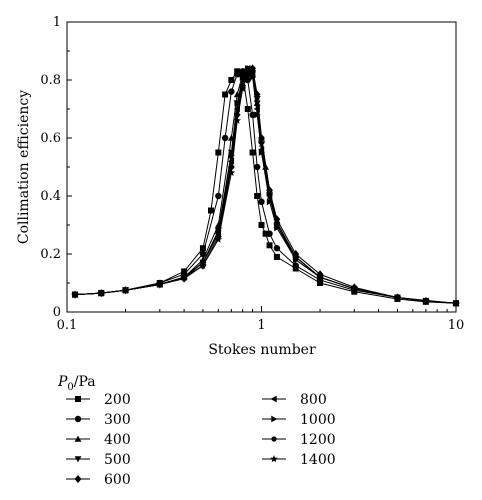 The height and width of the screenshot is (500, 482). What do you see at coordinates (117, 480) in the screenshot?
I see `legend-label: 600` at bounding box center [117, 480].